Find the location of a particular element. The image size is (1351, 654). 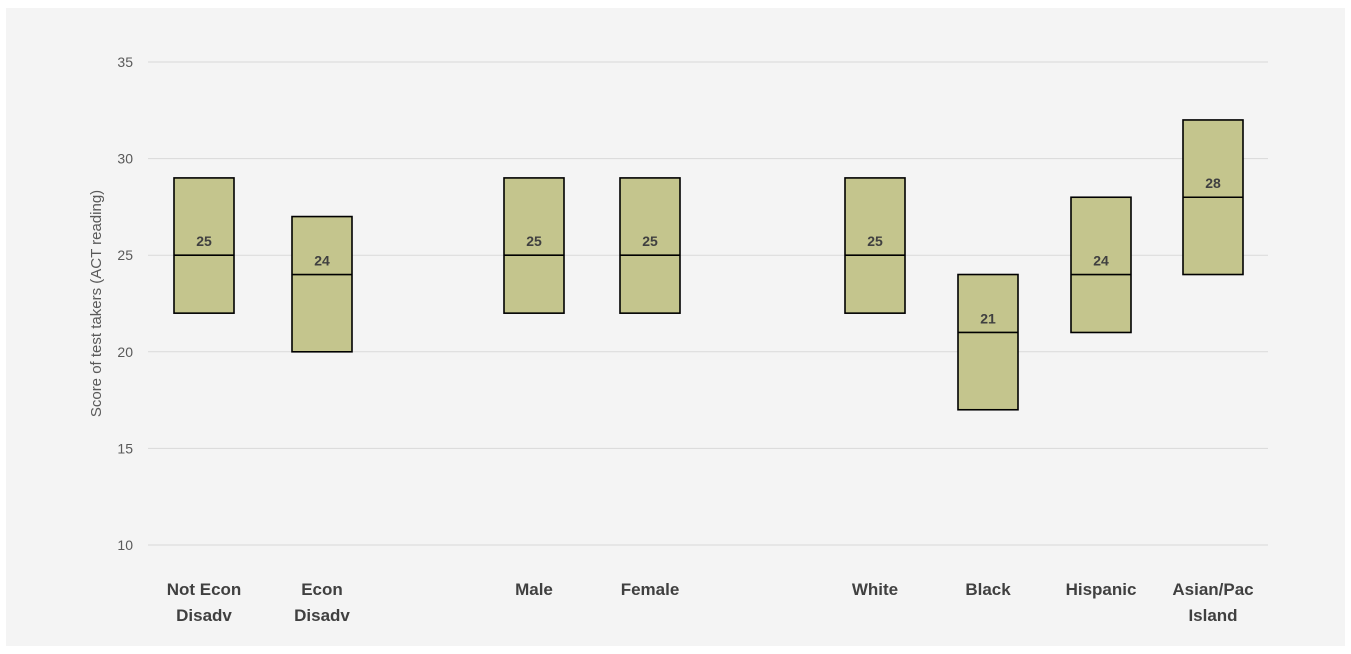

category-label: White is located at coordinates (875, 589).